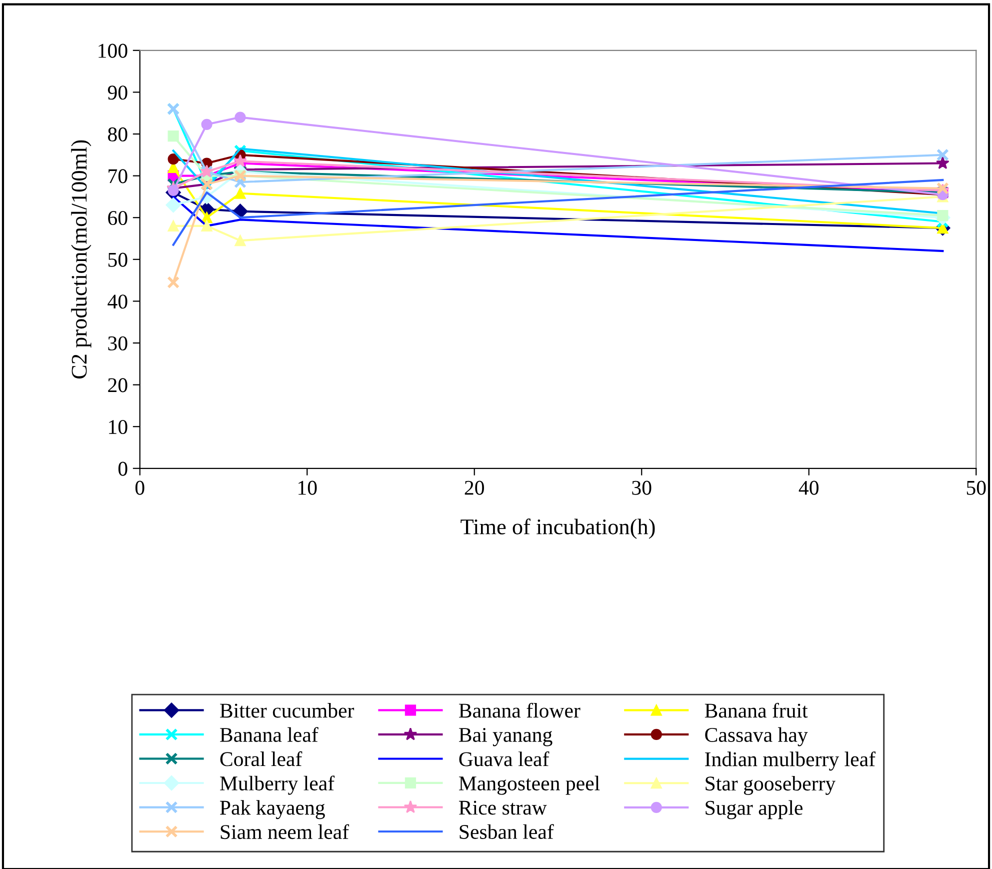 Image resolution: width=992 pixels, height=869 pixels. I want to click on legend-label: Mulberry leaf, so click(277, 785).